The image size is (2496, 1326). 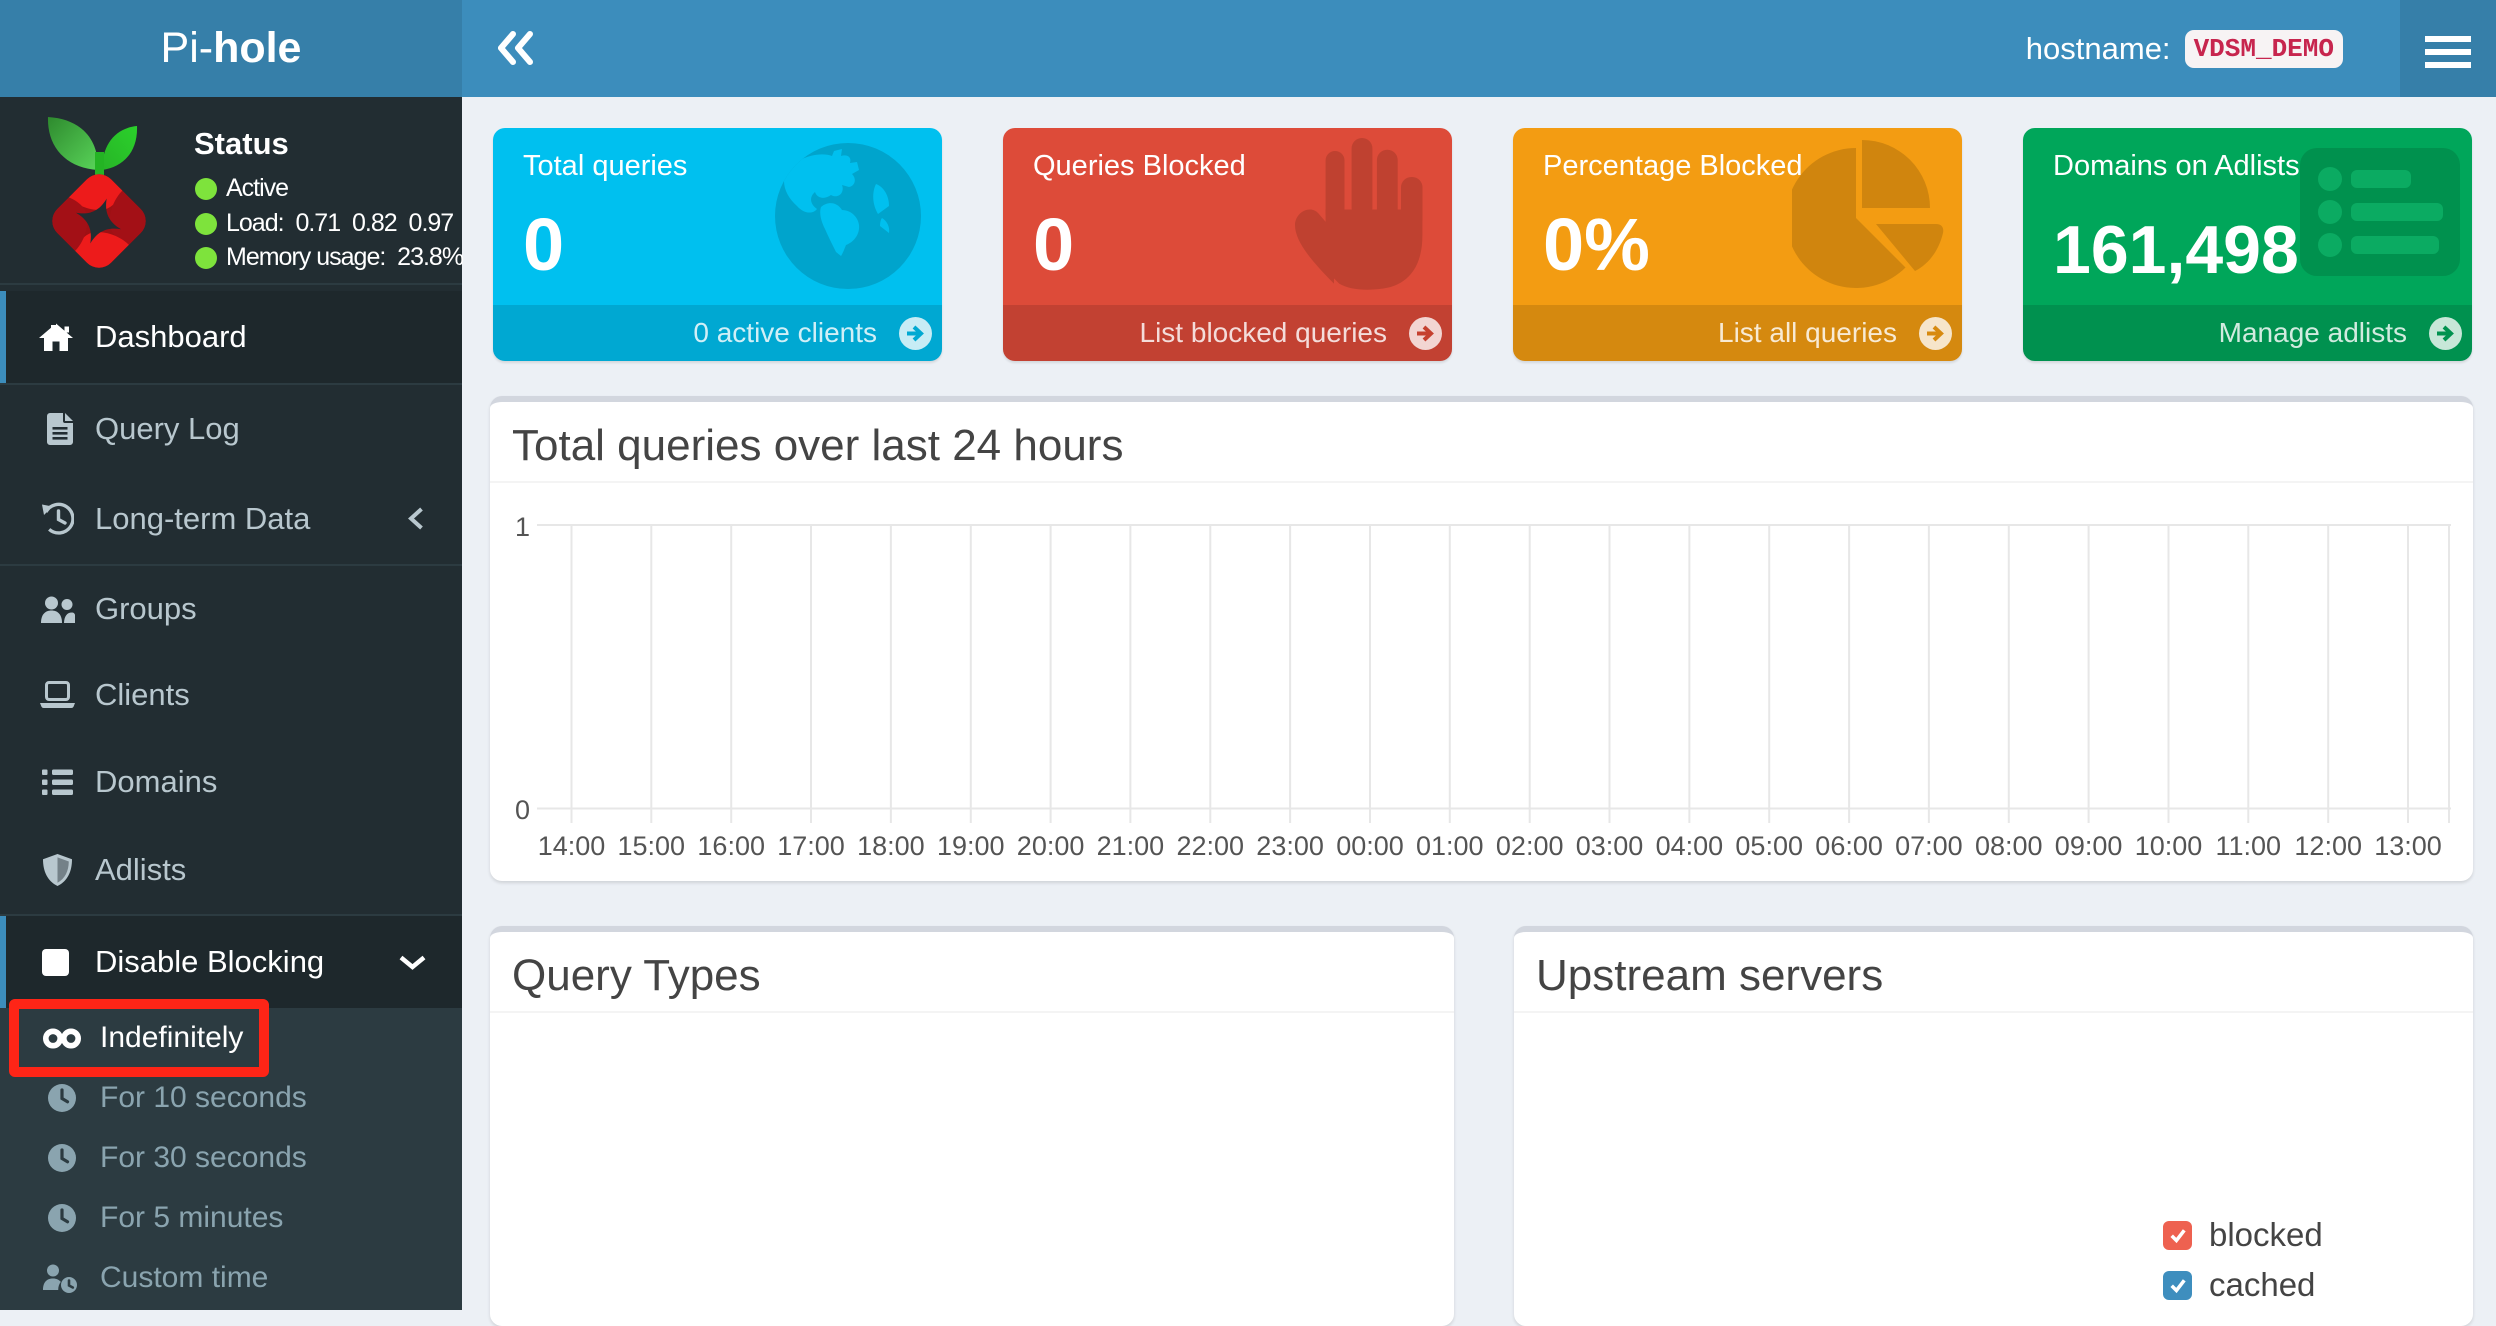 I want to click on svg-text: 02:00, so click(x=1530, y=846).